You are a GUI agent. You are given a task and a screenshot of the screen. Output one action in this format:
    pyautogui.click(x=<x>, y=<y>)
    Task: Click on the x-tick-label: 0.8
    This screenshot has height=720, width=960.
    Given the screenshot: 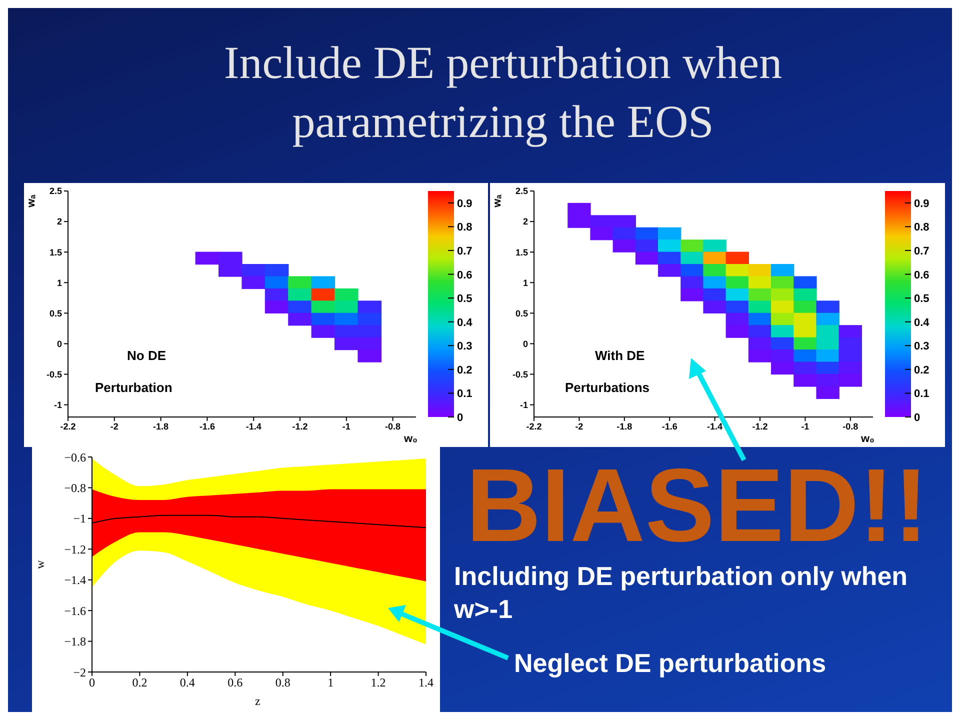 What is the action you would take?
    pyautogui.click(x=282, y=683)
    